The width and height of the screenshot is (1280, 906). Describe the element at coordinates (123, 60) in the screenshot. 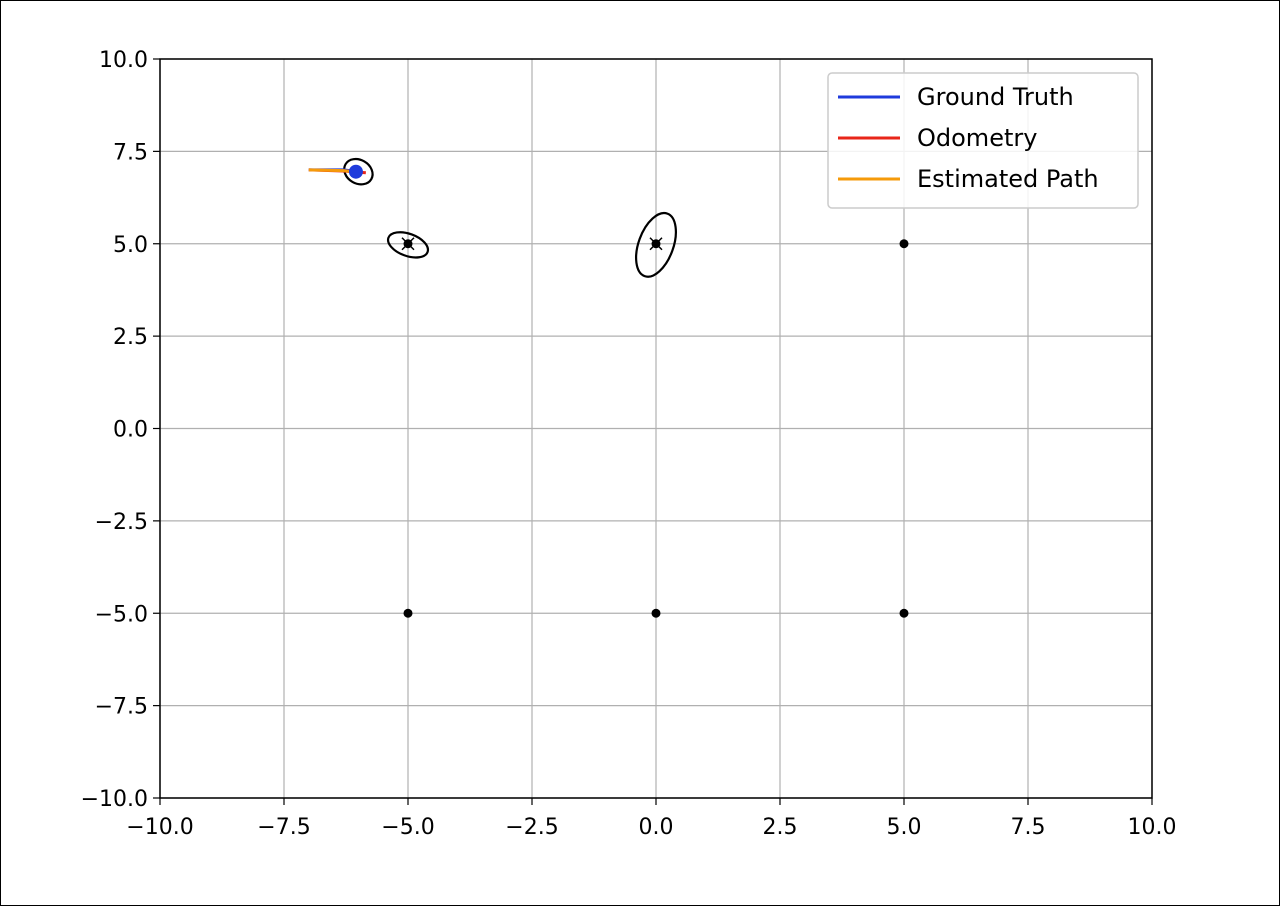

I see `y-tick-label: 10.0` at that location.